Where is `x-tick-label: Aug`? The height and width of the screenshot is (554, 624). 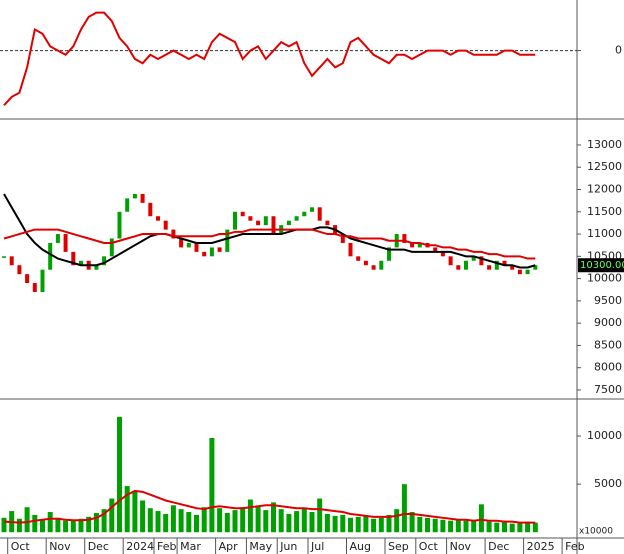
x-tick-label: Aug is located at coordinates (360, 546).